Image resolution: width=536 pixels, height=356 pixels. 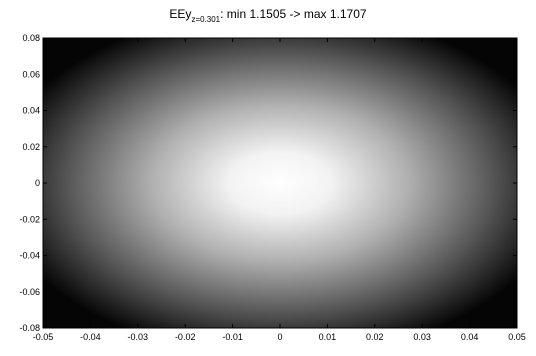 I want to click on y-tick-label: 0.06, so click(x=31, y=74).